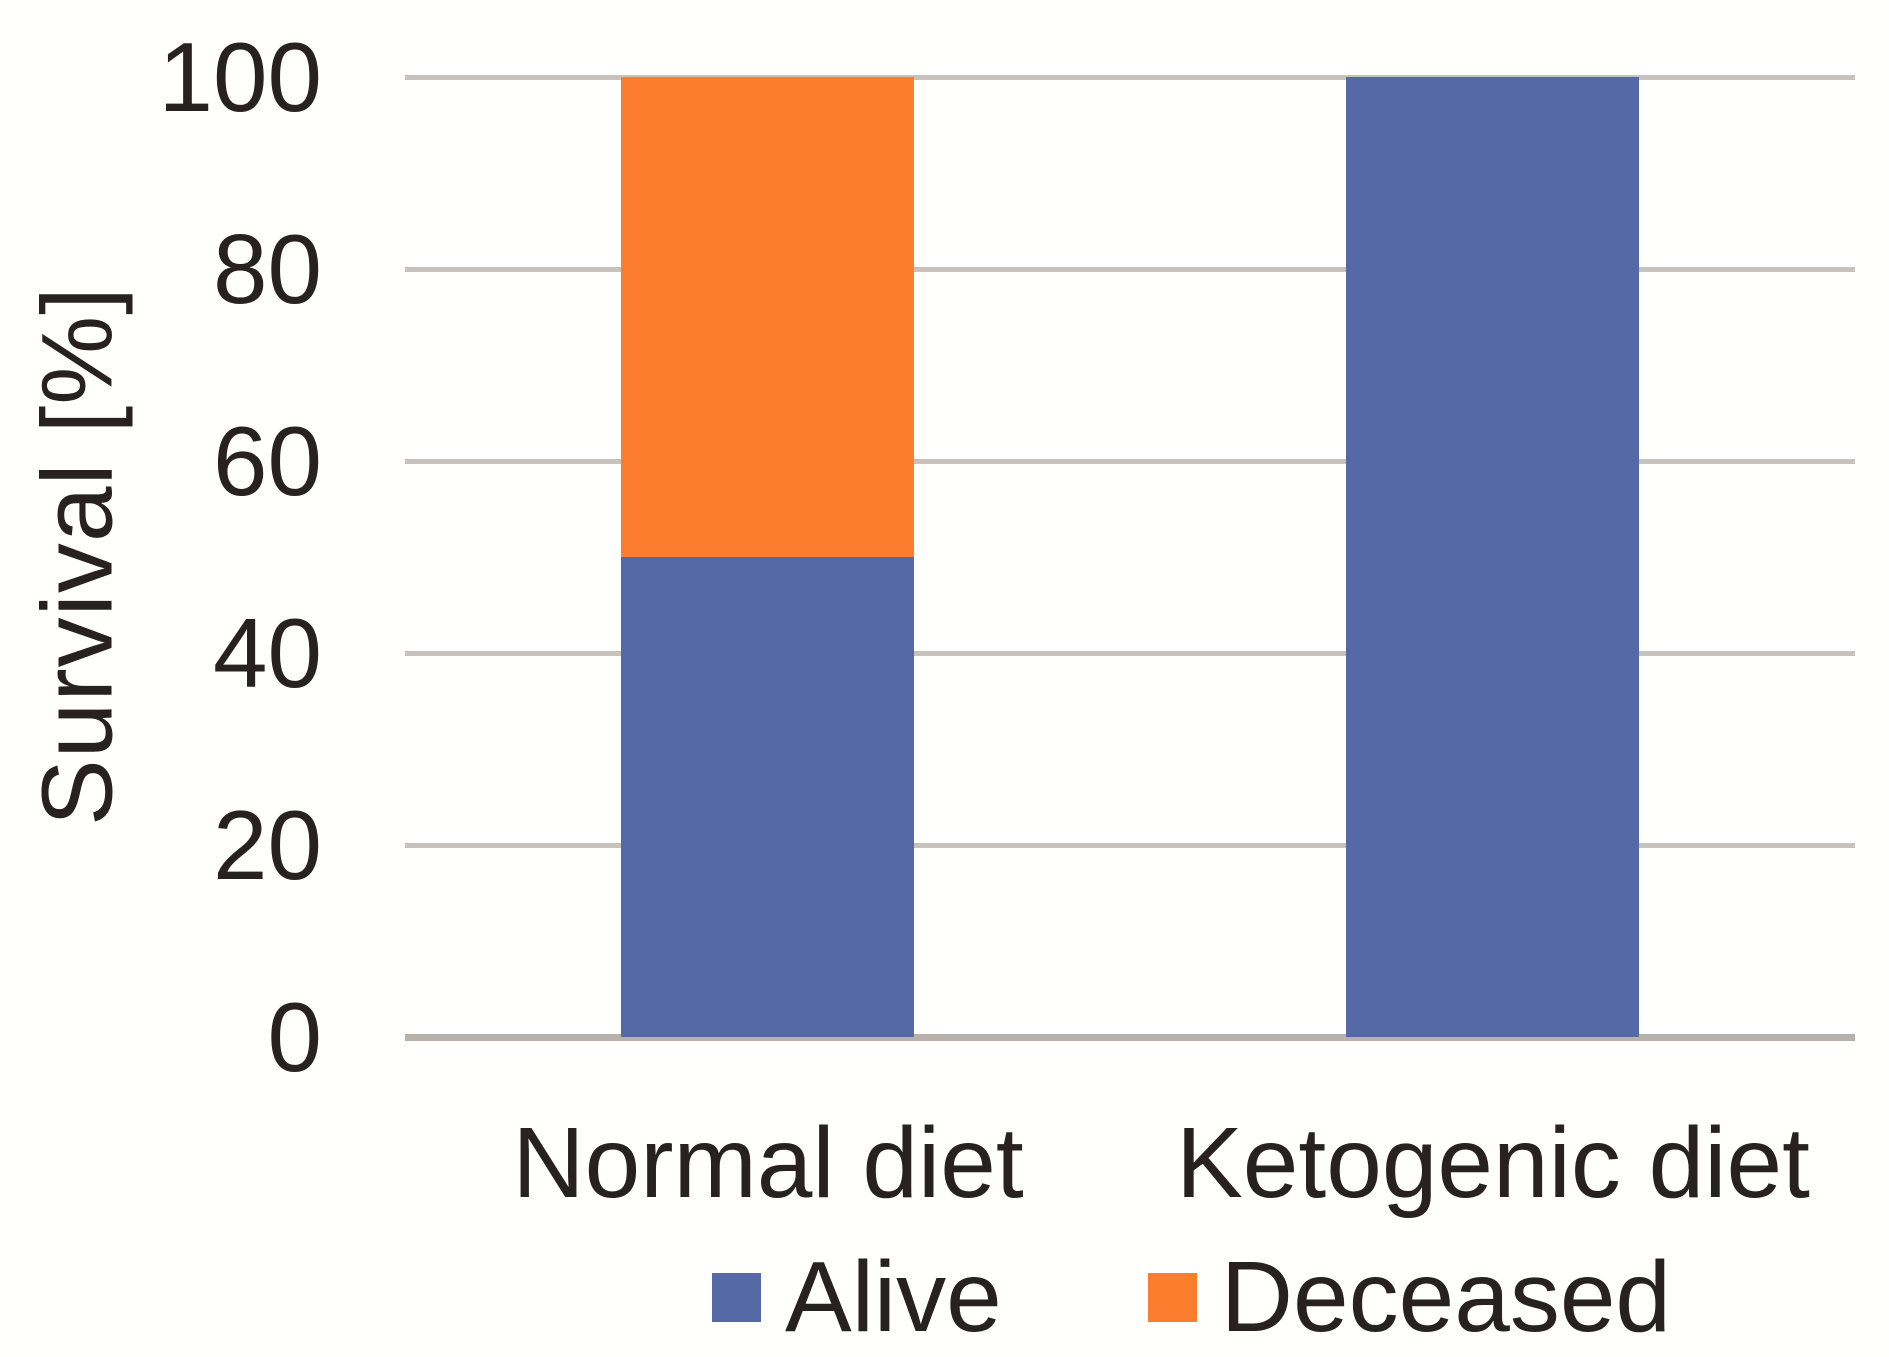 This screenshot has height=1357, width=1889. Describe the element at coordinates (1492, 557) in the screenshot. I see `bar-segment-ketogenic-diet-alive` at that location.